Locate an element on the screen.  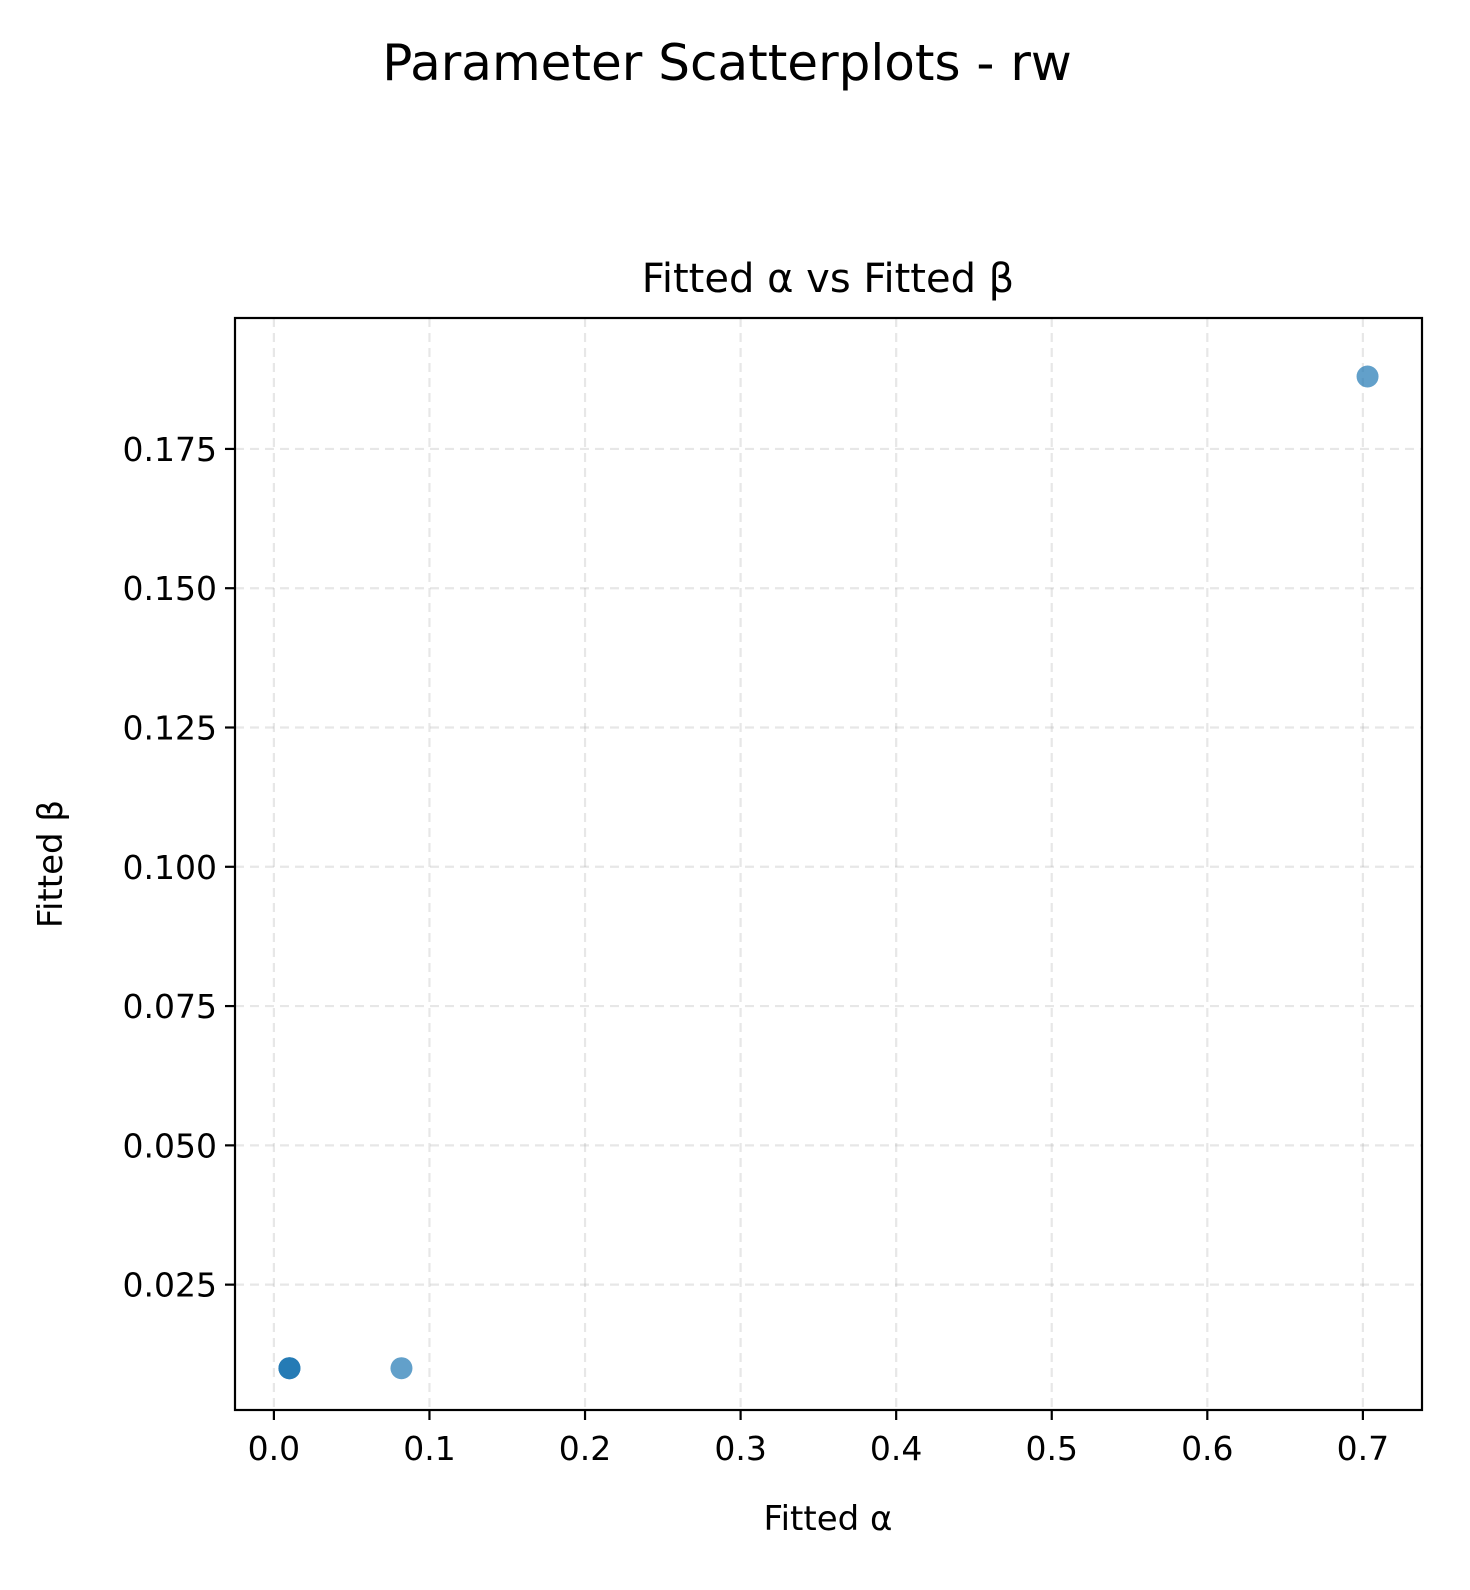
y-tick-label: 0.050 is located at coordinates (170, 1145).